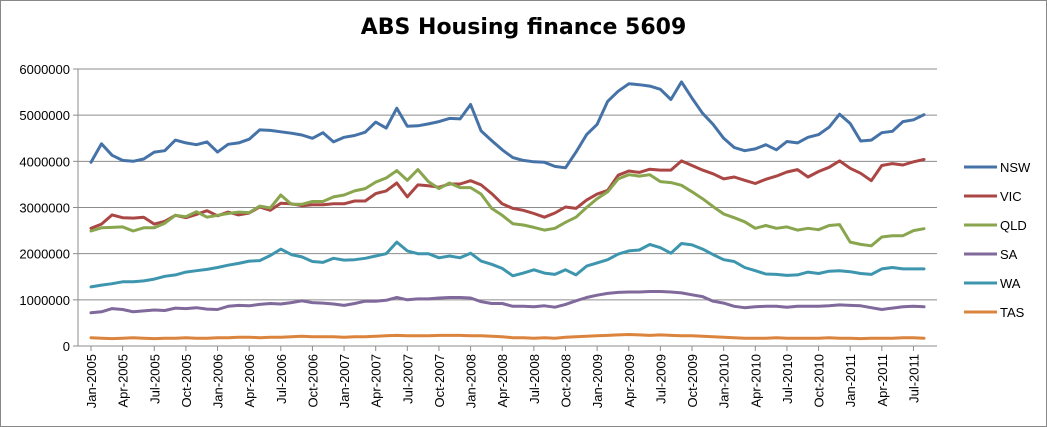 Image resolution: width=1047 pixels, height=427 pixels. What do you see at coordinates (154, 379) in the screenshot?
I see `x-tick-label: Jul-2005` at bounding box center [154, 379].